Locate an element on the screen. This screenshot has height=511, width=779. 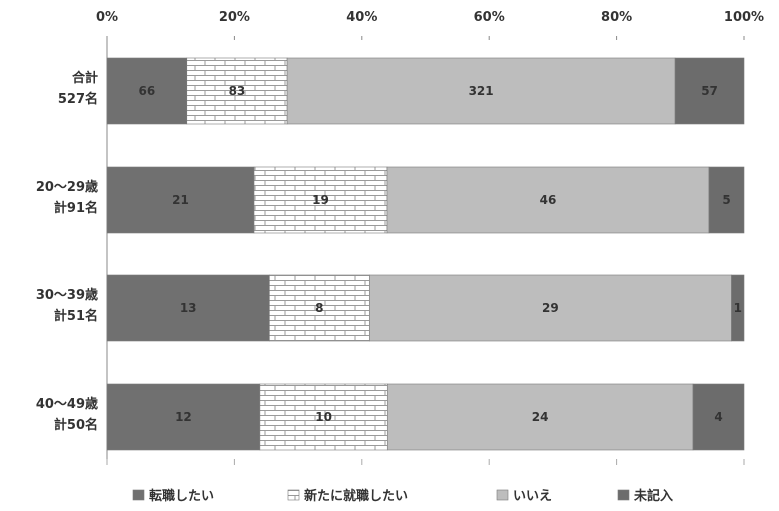
data-label: 13 is located at coordinates (188, 308).